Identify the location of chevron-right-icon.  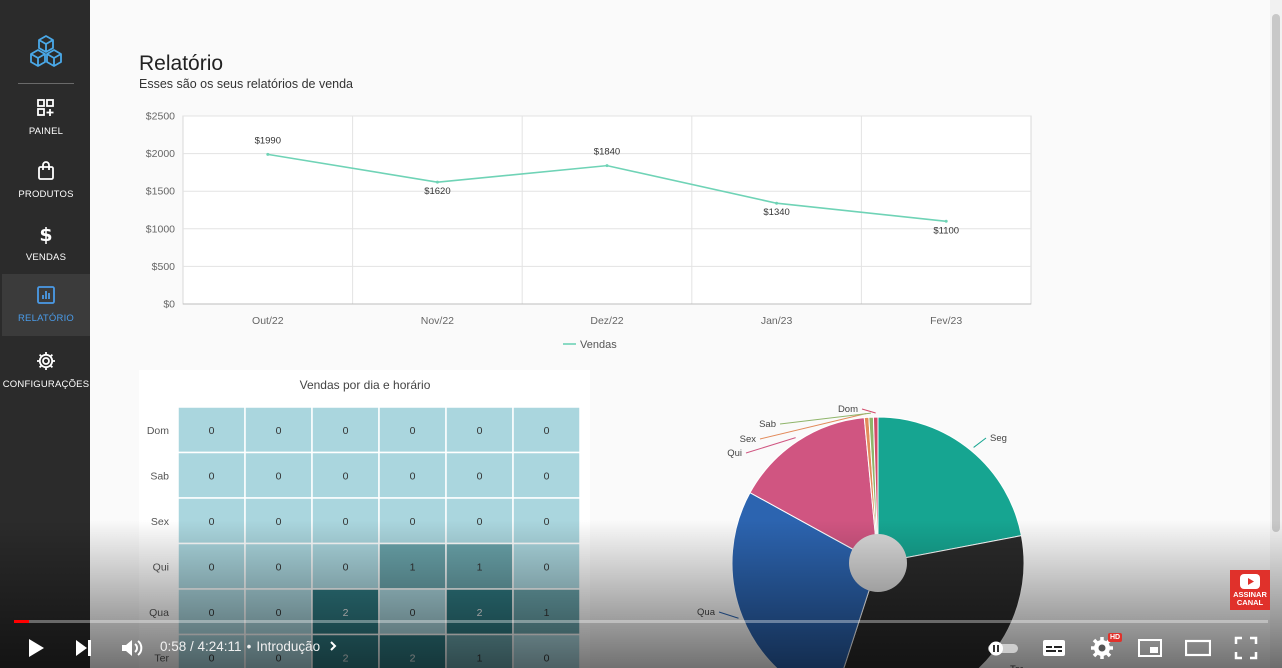
(333, 646).